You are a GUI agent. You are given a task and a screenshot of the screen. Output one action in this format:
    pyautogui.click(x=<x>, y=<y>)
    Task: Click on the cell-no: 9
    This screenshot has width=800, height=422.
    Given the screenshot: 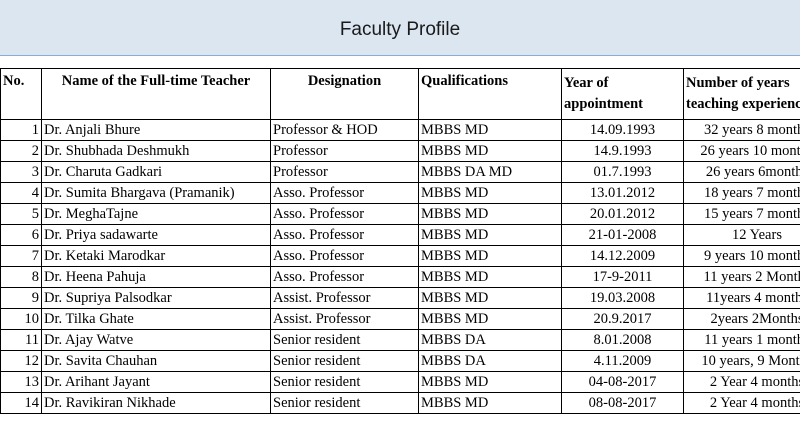 What is the action you would take?
    pyautogui.click(x=21, y=298)
    